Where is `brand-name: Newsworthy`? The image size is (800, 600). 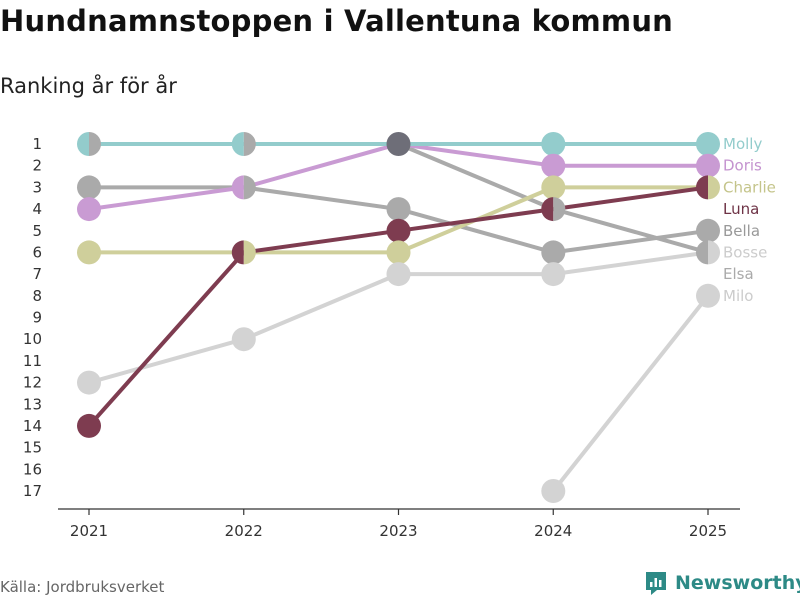
brand-name: Newsworthy is located at coordinates (737, 583).